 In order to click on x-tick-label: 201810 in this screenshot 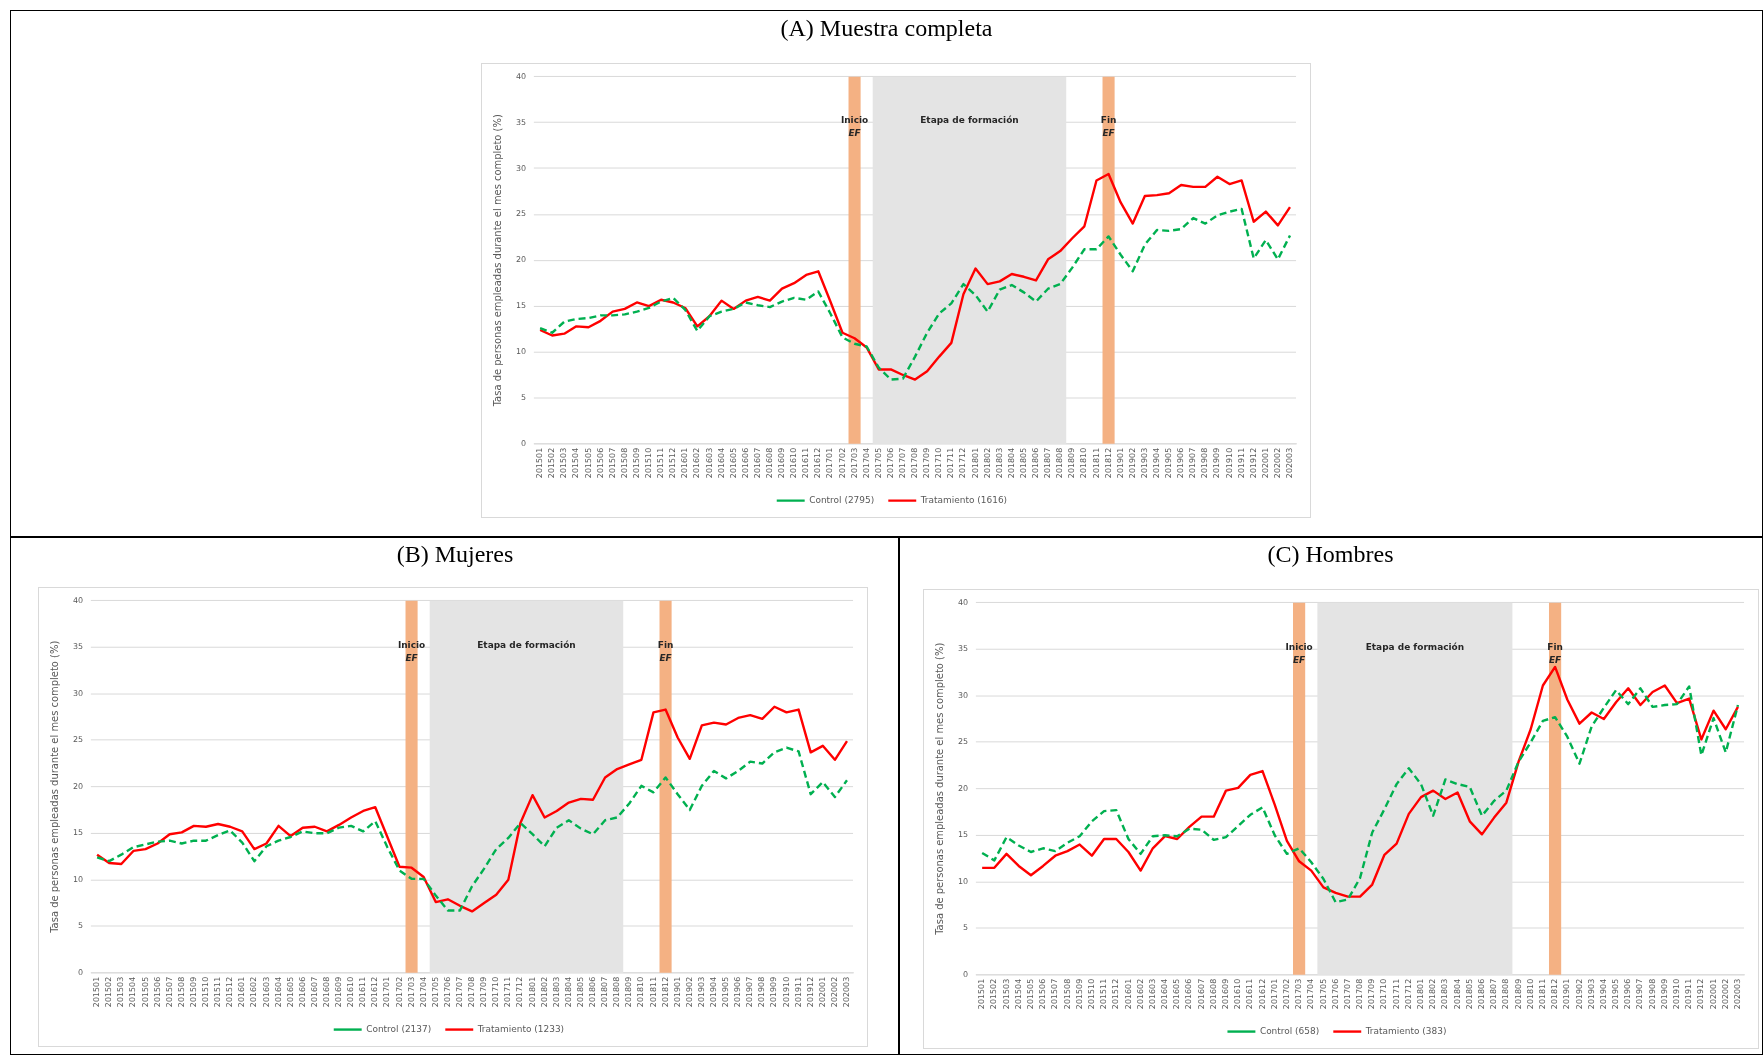, I will do `click(641, 992)`.